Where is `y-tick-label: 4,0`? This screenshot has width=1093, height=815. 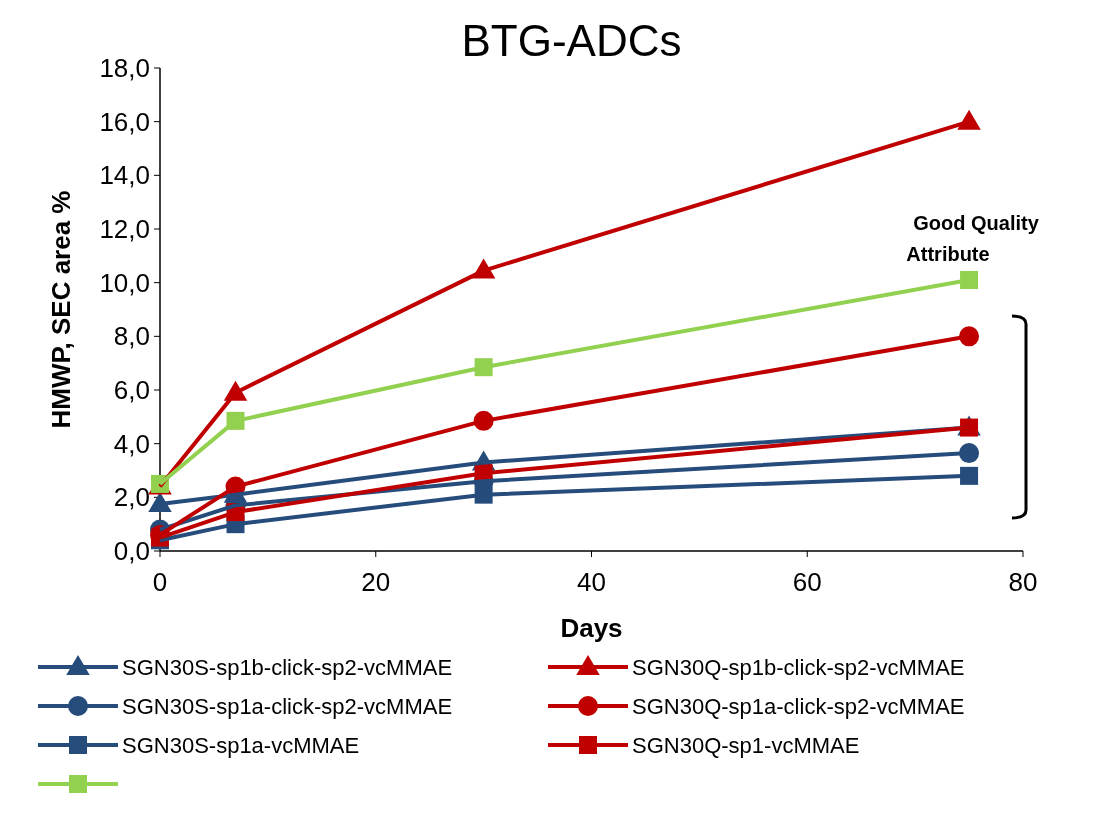 y-tick-label: 4,0 is located at coordinates (131, 443).